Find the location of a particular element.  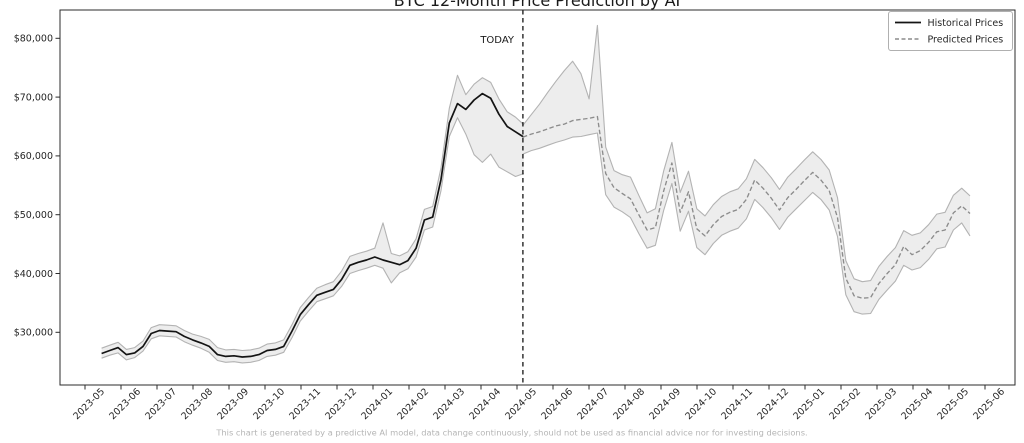

x-tick-label: 2023-08 is located at coordinates (197, 404).